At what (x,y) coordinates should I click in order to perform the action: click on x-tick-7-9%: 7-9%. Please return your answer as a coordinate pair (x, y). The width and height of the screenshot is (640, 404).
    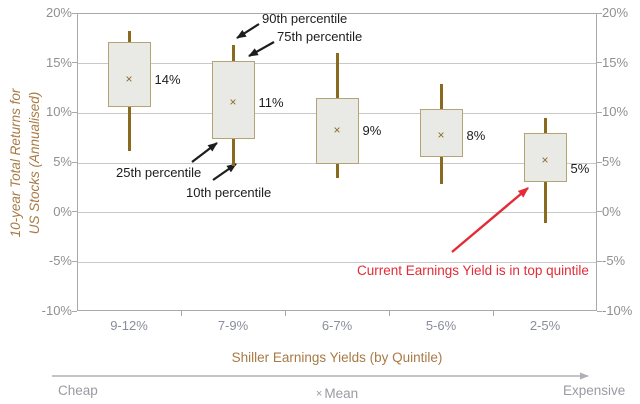
    Looking at the image, I should click on (233, 325).